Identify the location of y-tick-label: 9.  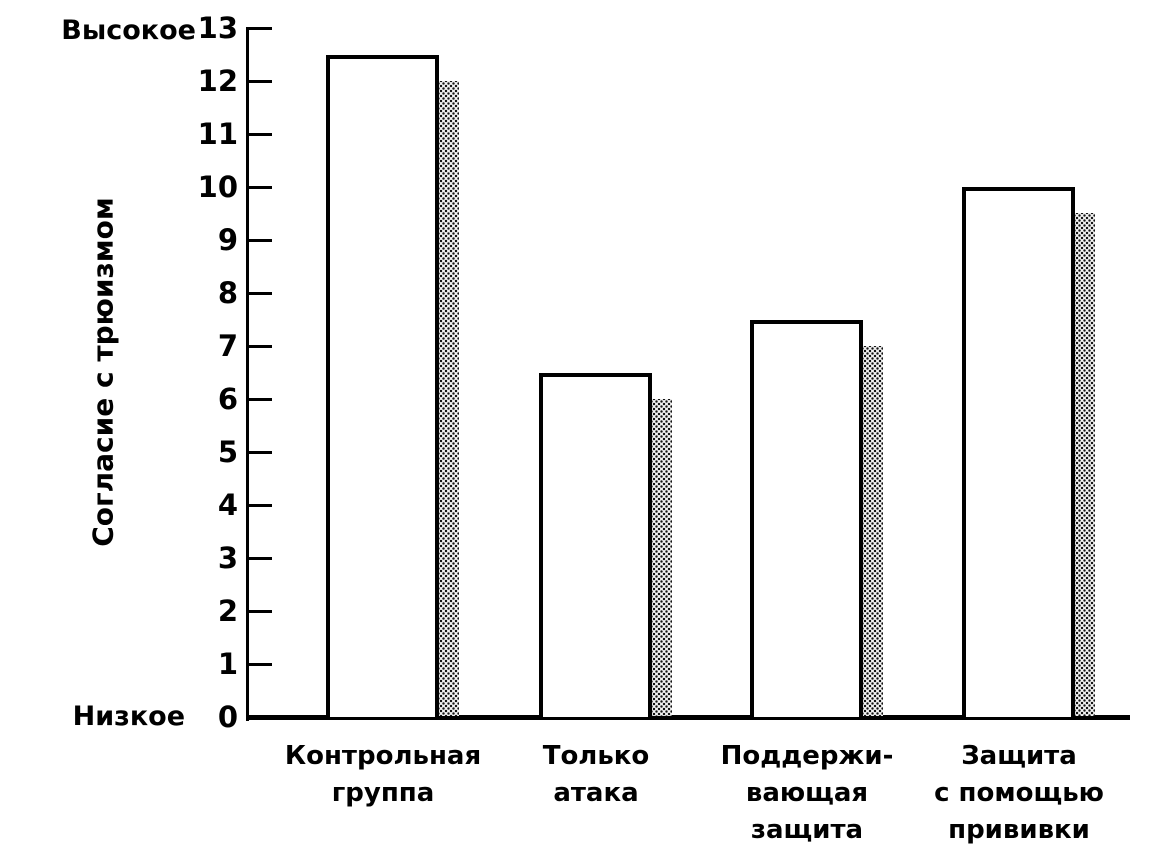
(227, 240).